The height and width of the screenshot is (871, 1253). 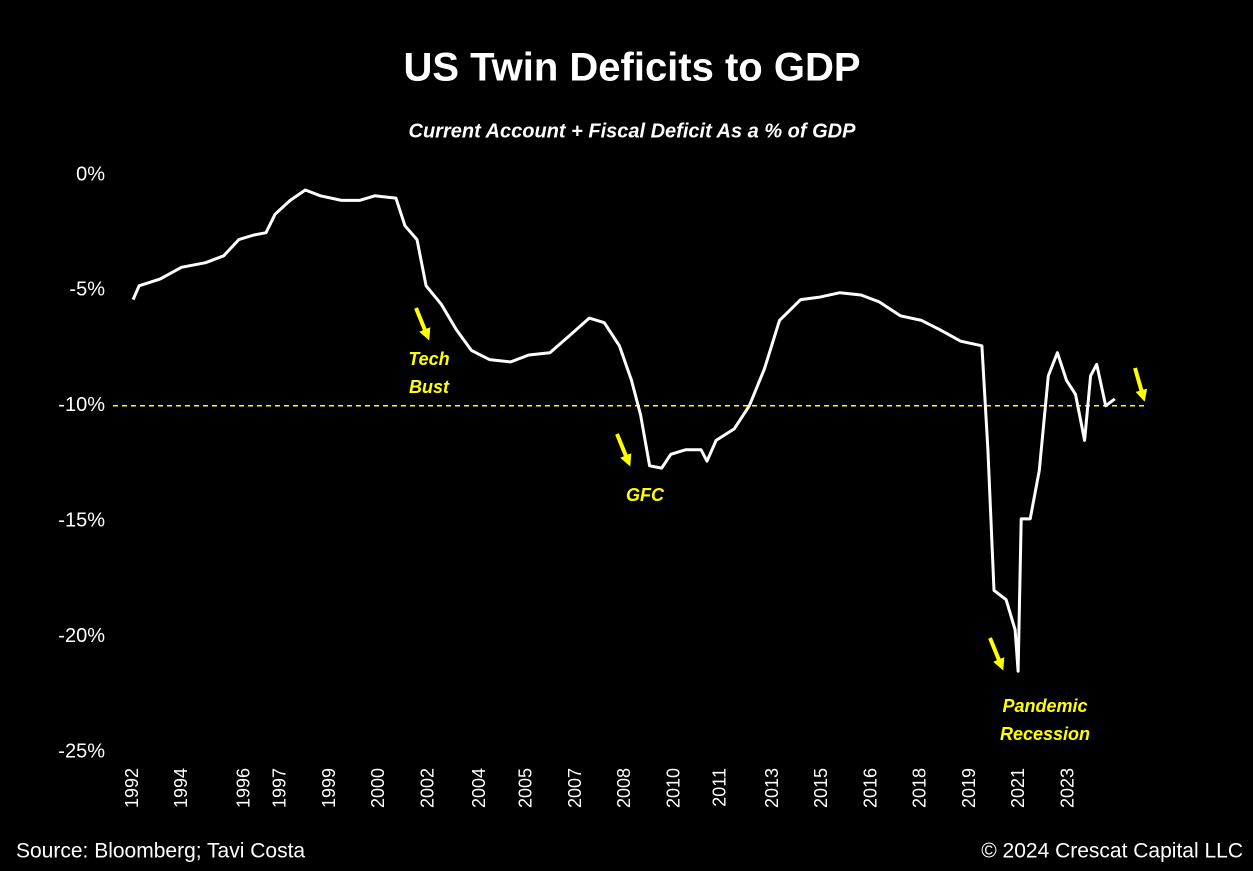 What do you see at coordinates (429, 387) in the screenshot?
I see `annotation: Bust` at bounding box center [429, 387].